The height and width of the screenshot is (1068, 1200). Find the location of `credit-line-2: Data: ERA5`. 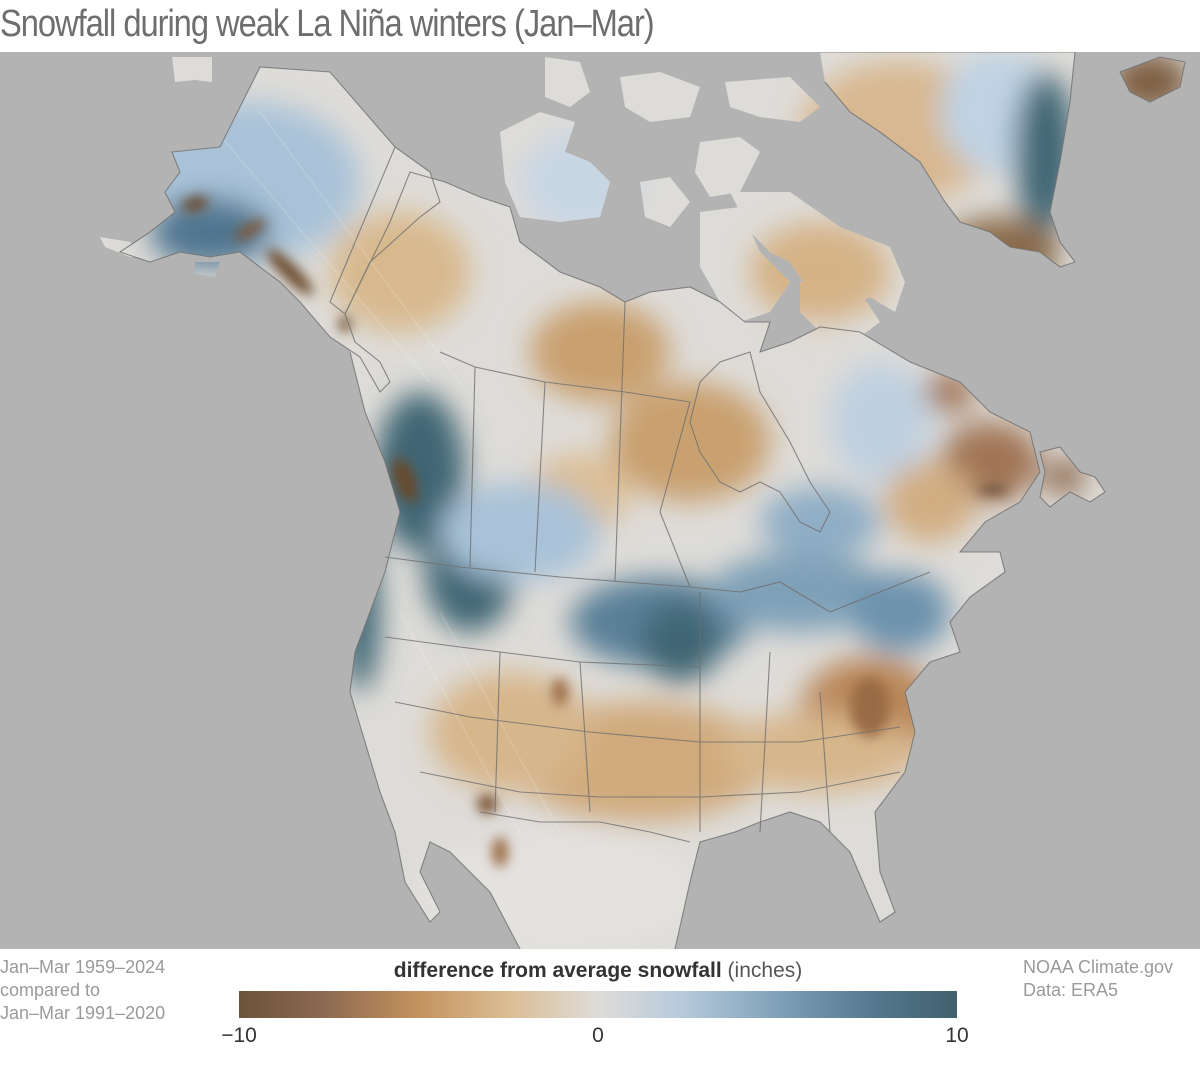

credit-line-2: Data: ERA5 is located at coordinates (1071, 990).